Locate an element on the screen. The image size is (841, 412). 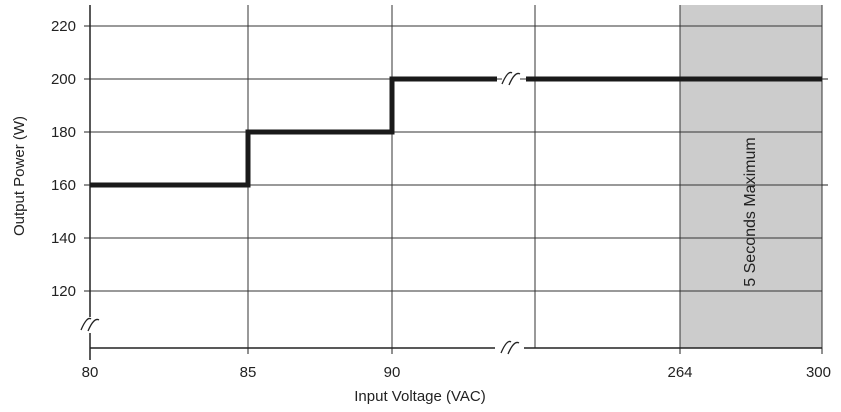
x-tick-label: 264 is located at coordinates (679, 372).